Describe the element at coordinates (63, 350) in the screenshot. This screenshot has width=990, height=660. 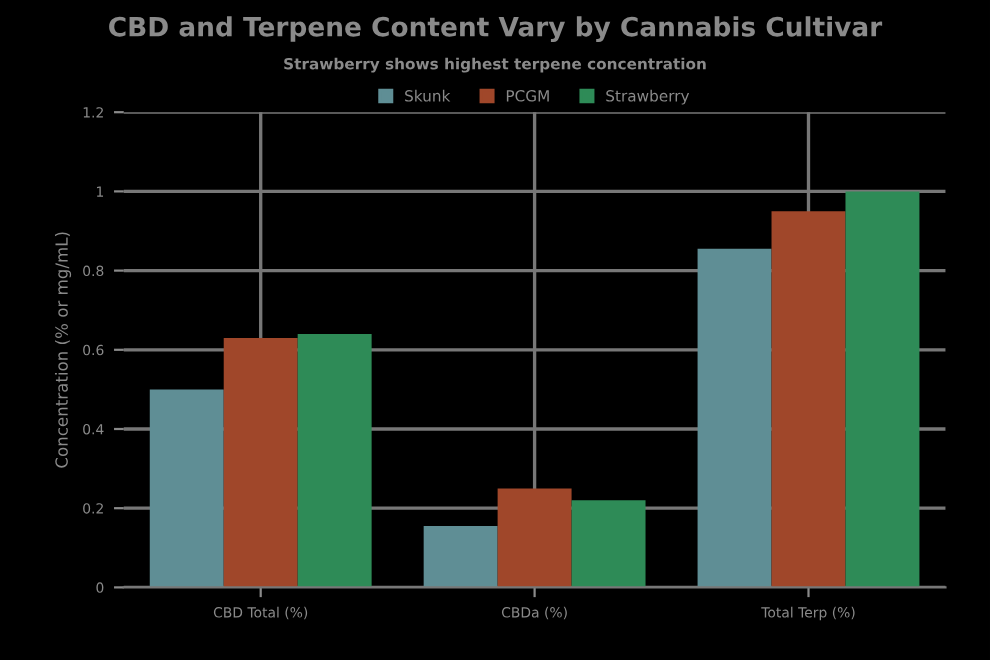
I see `y-axis-title: Concentration (% or mg/mL)` at that location.